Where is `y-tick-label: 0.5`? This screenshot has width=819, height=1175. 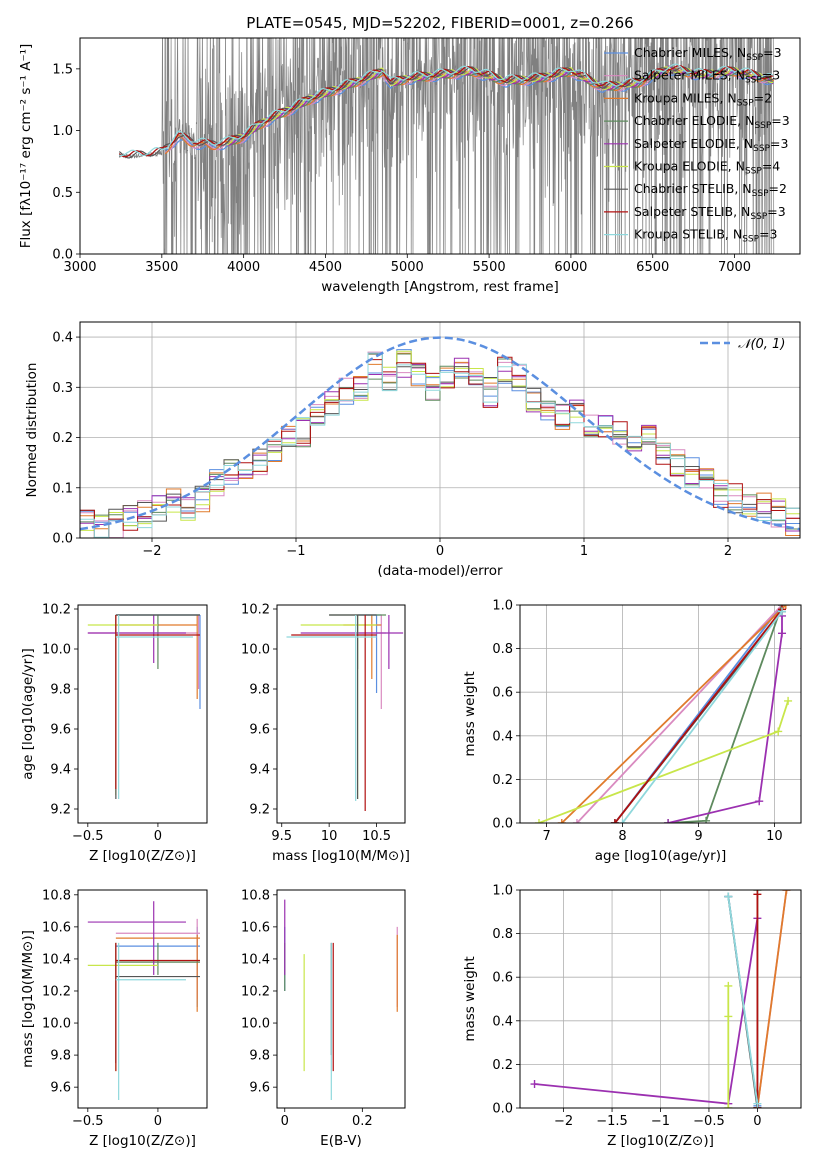
y-tick-label: 0.5 is located at coordinates (62, 193).